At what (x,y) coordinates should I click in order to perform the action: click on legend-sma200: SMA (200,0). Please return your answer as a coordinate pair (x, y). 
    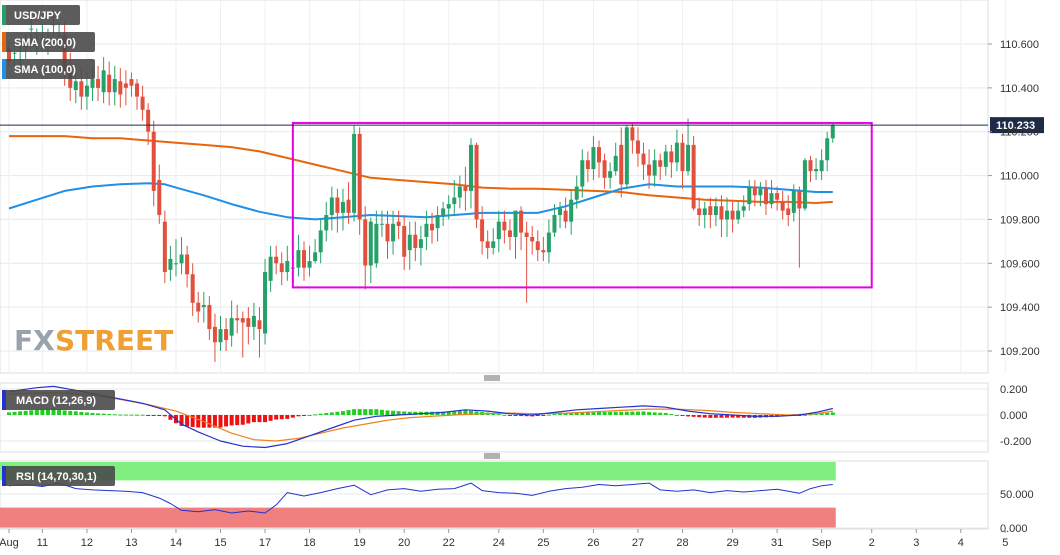
    Looking at the image, I should click on (48, 42).